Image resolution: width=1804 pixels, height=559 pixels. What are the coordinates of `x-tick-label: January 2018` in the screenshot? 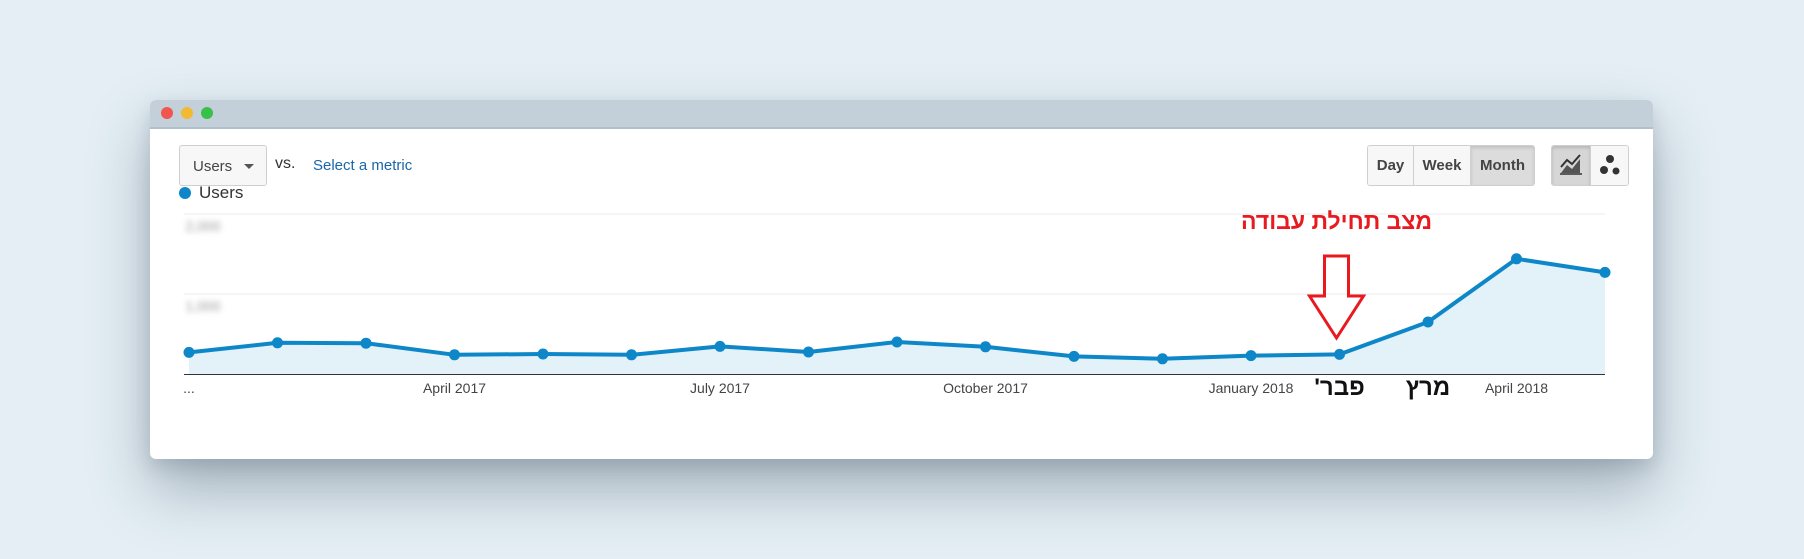 It's located at (1251, 388).